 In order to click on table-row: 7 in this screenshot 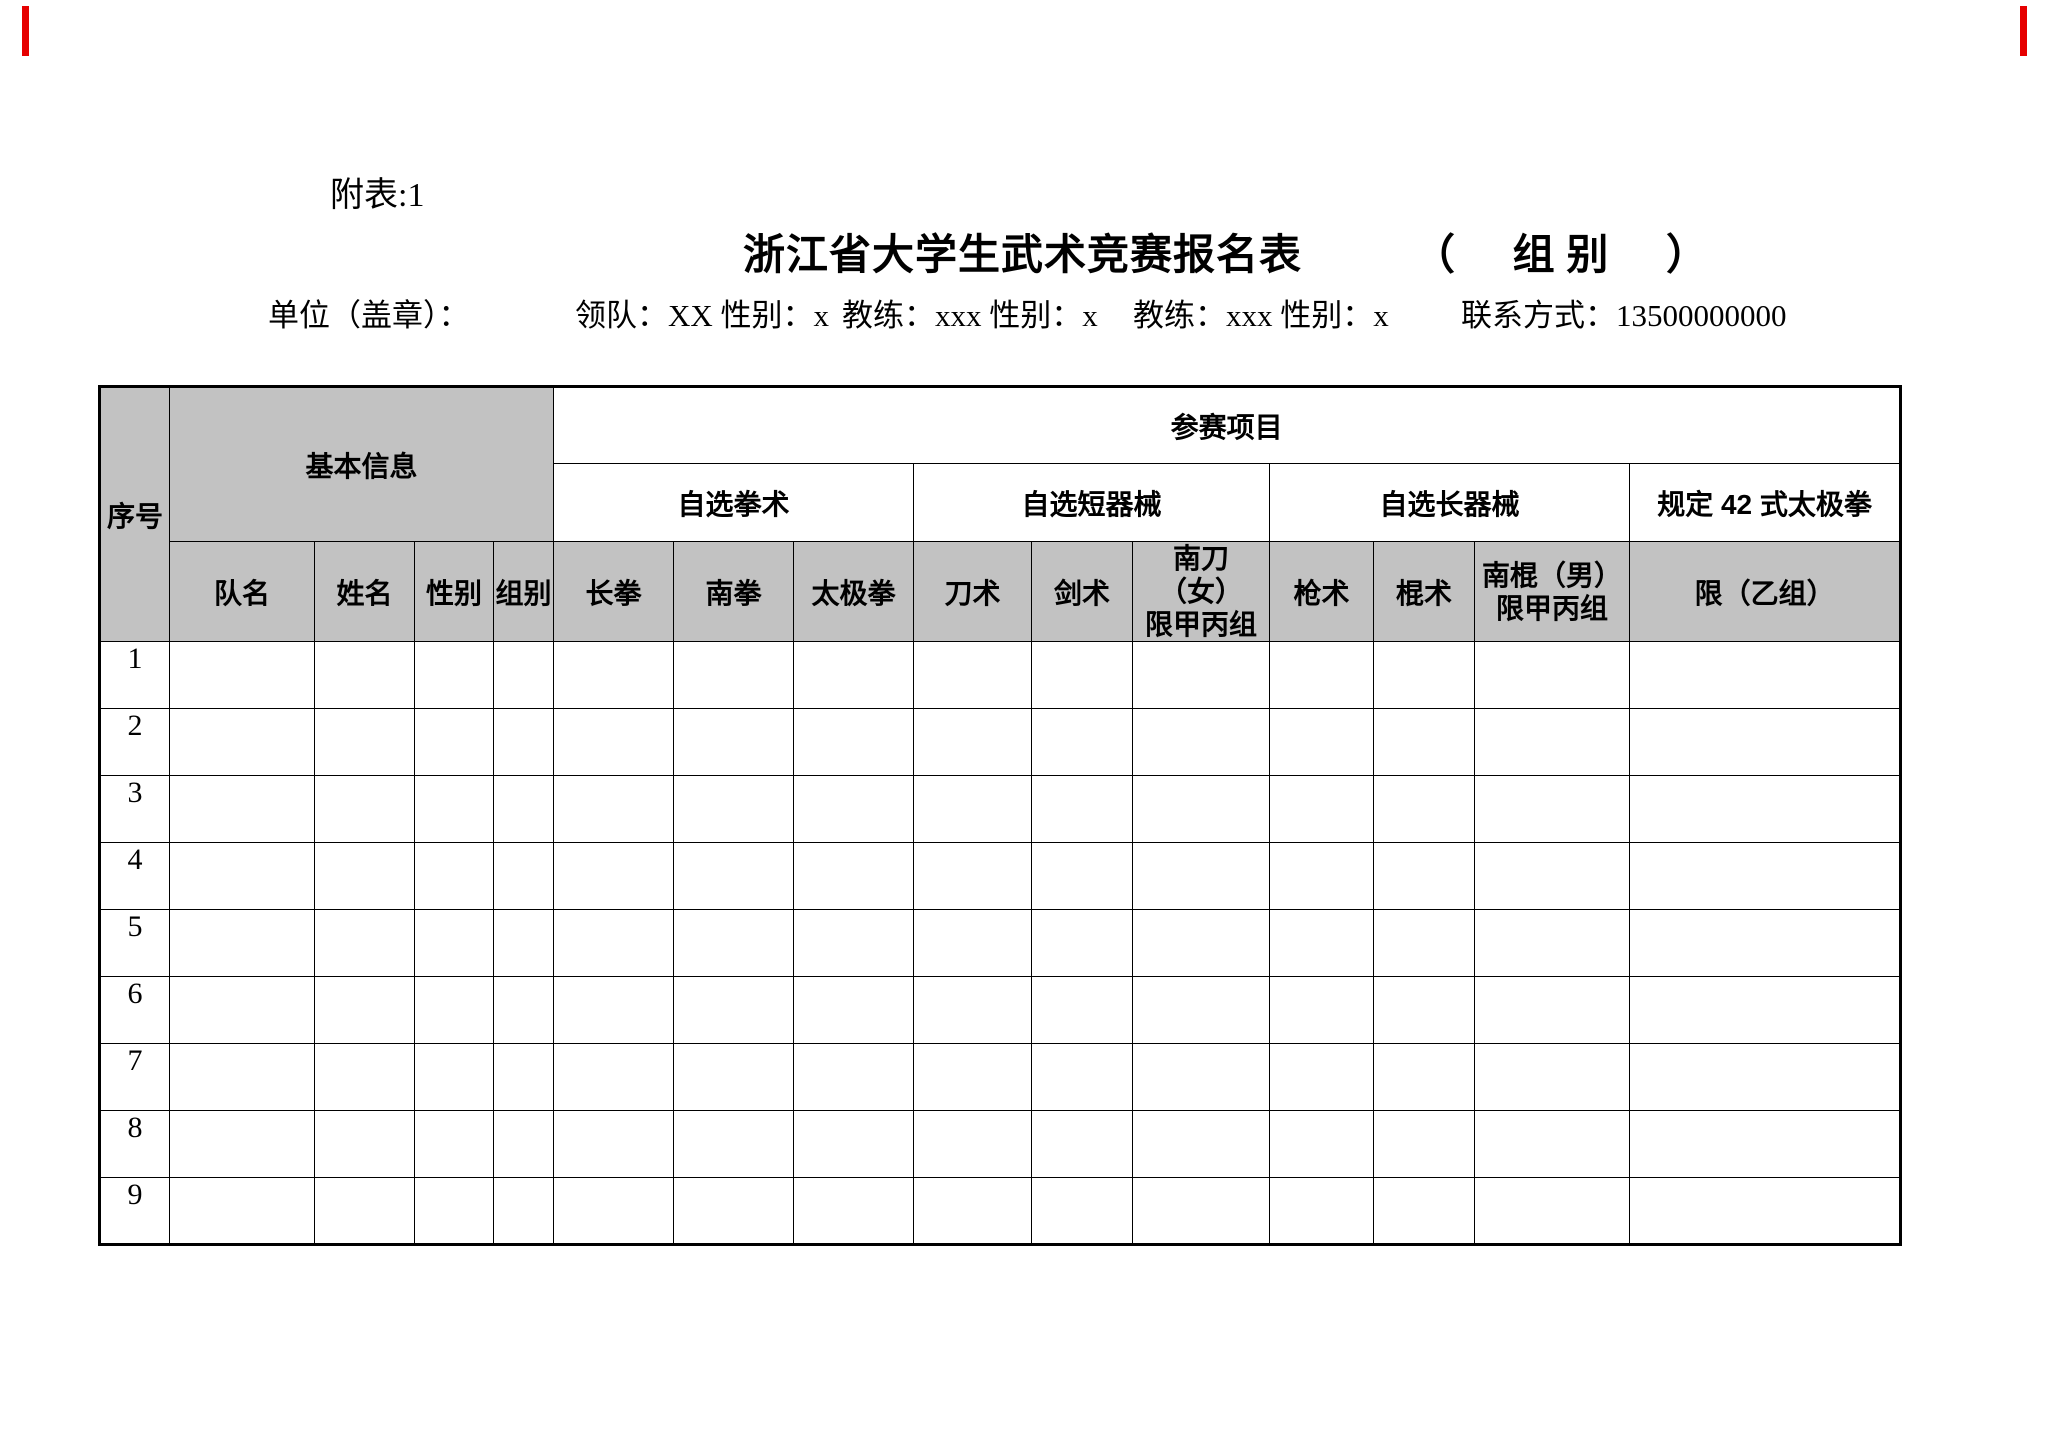, I will do `click(1000, 1077)`.